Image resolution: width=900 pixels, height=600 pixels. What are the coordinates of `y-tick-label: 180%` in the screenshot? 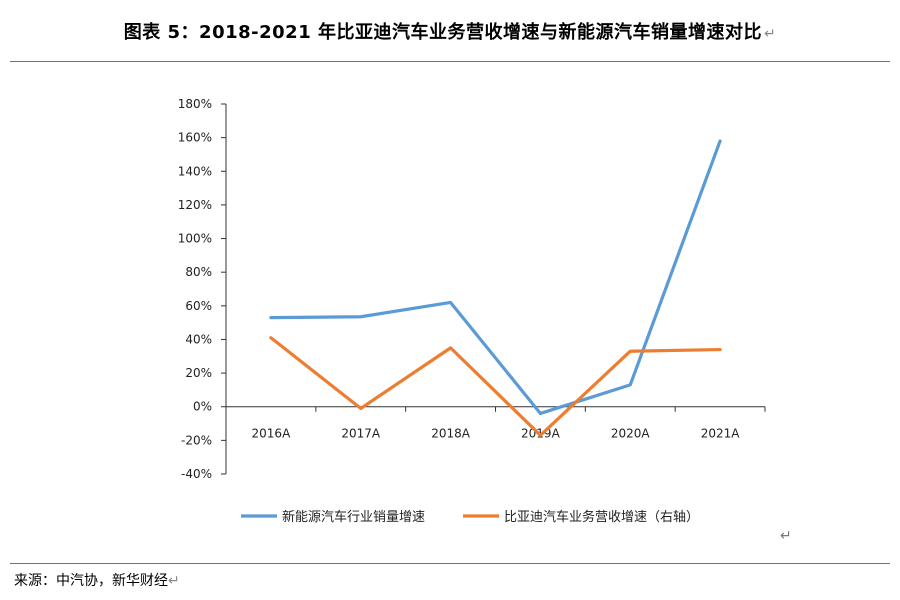 It's located at (195, 104).